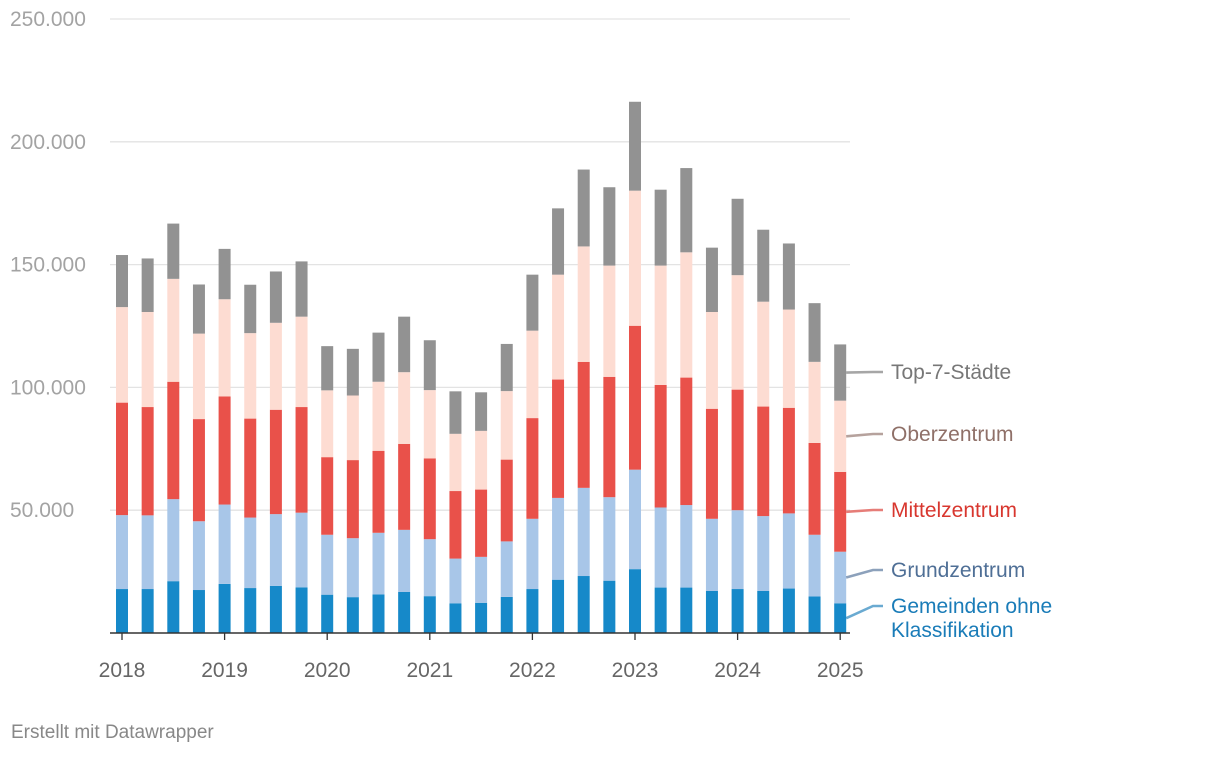 Image resolution: width=1220 pixels, height=758 pixels. What do you see at coordinates (122, 670) in the screenshot?
I see `x-tick-label: 2018` at bounding box center [122, 670].